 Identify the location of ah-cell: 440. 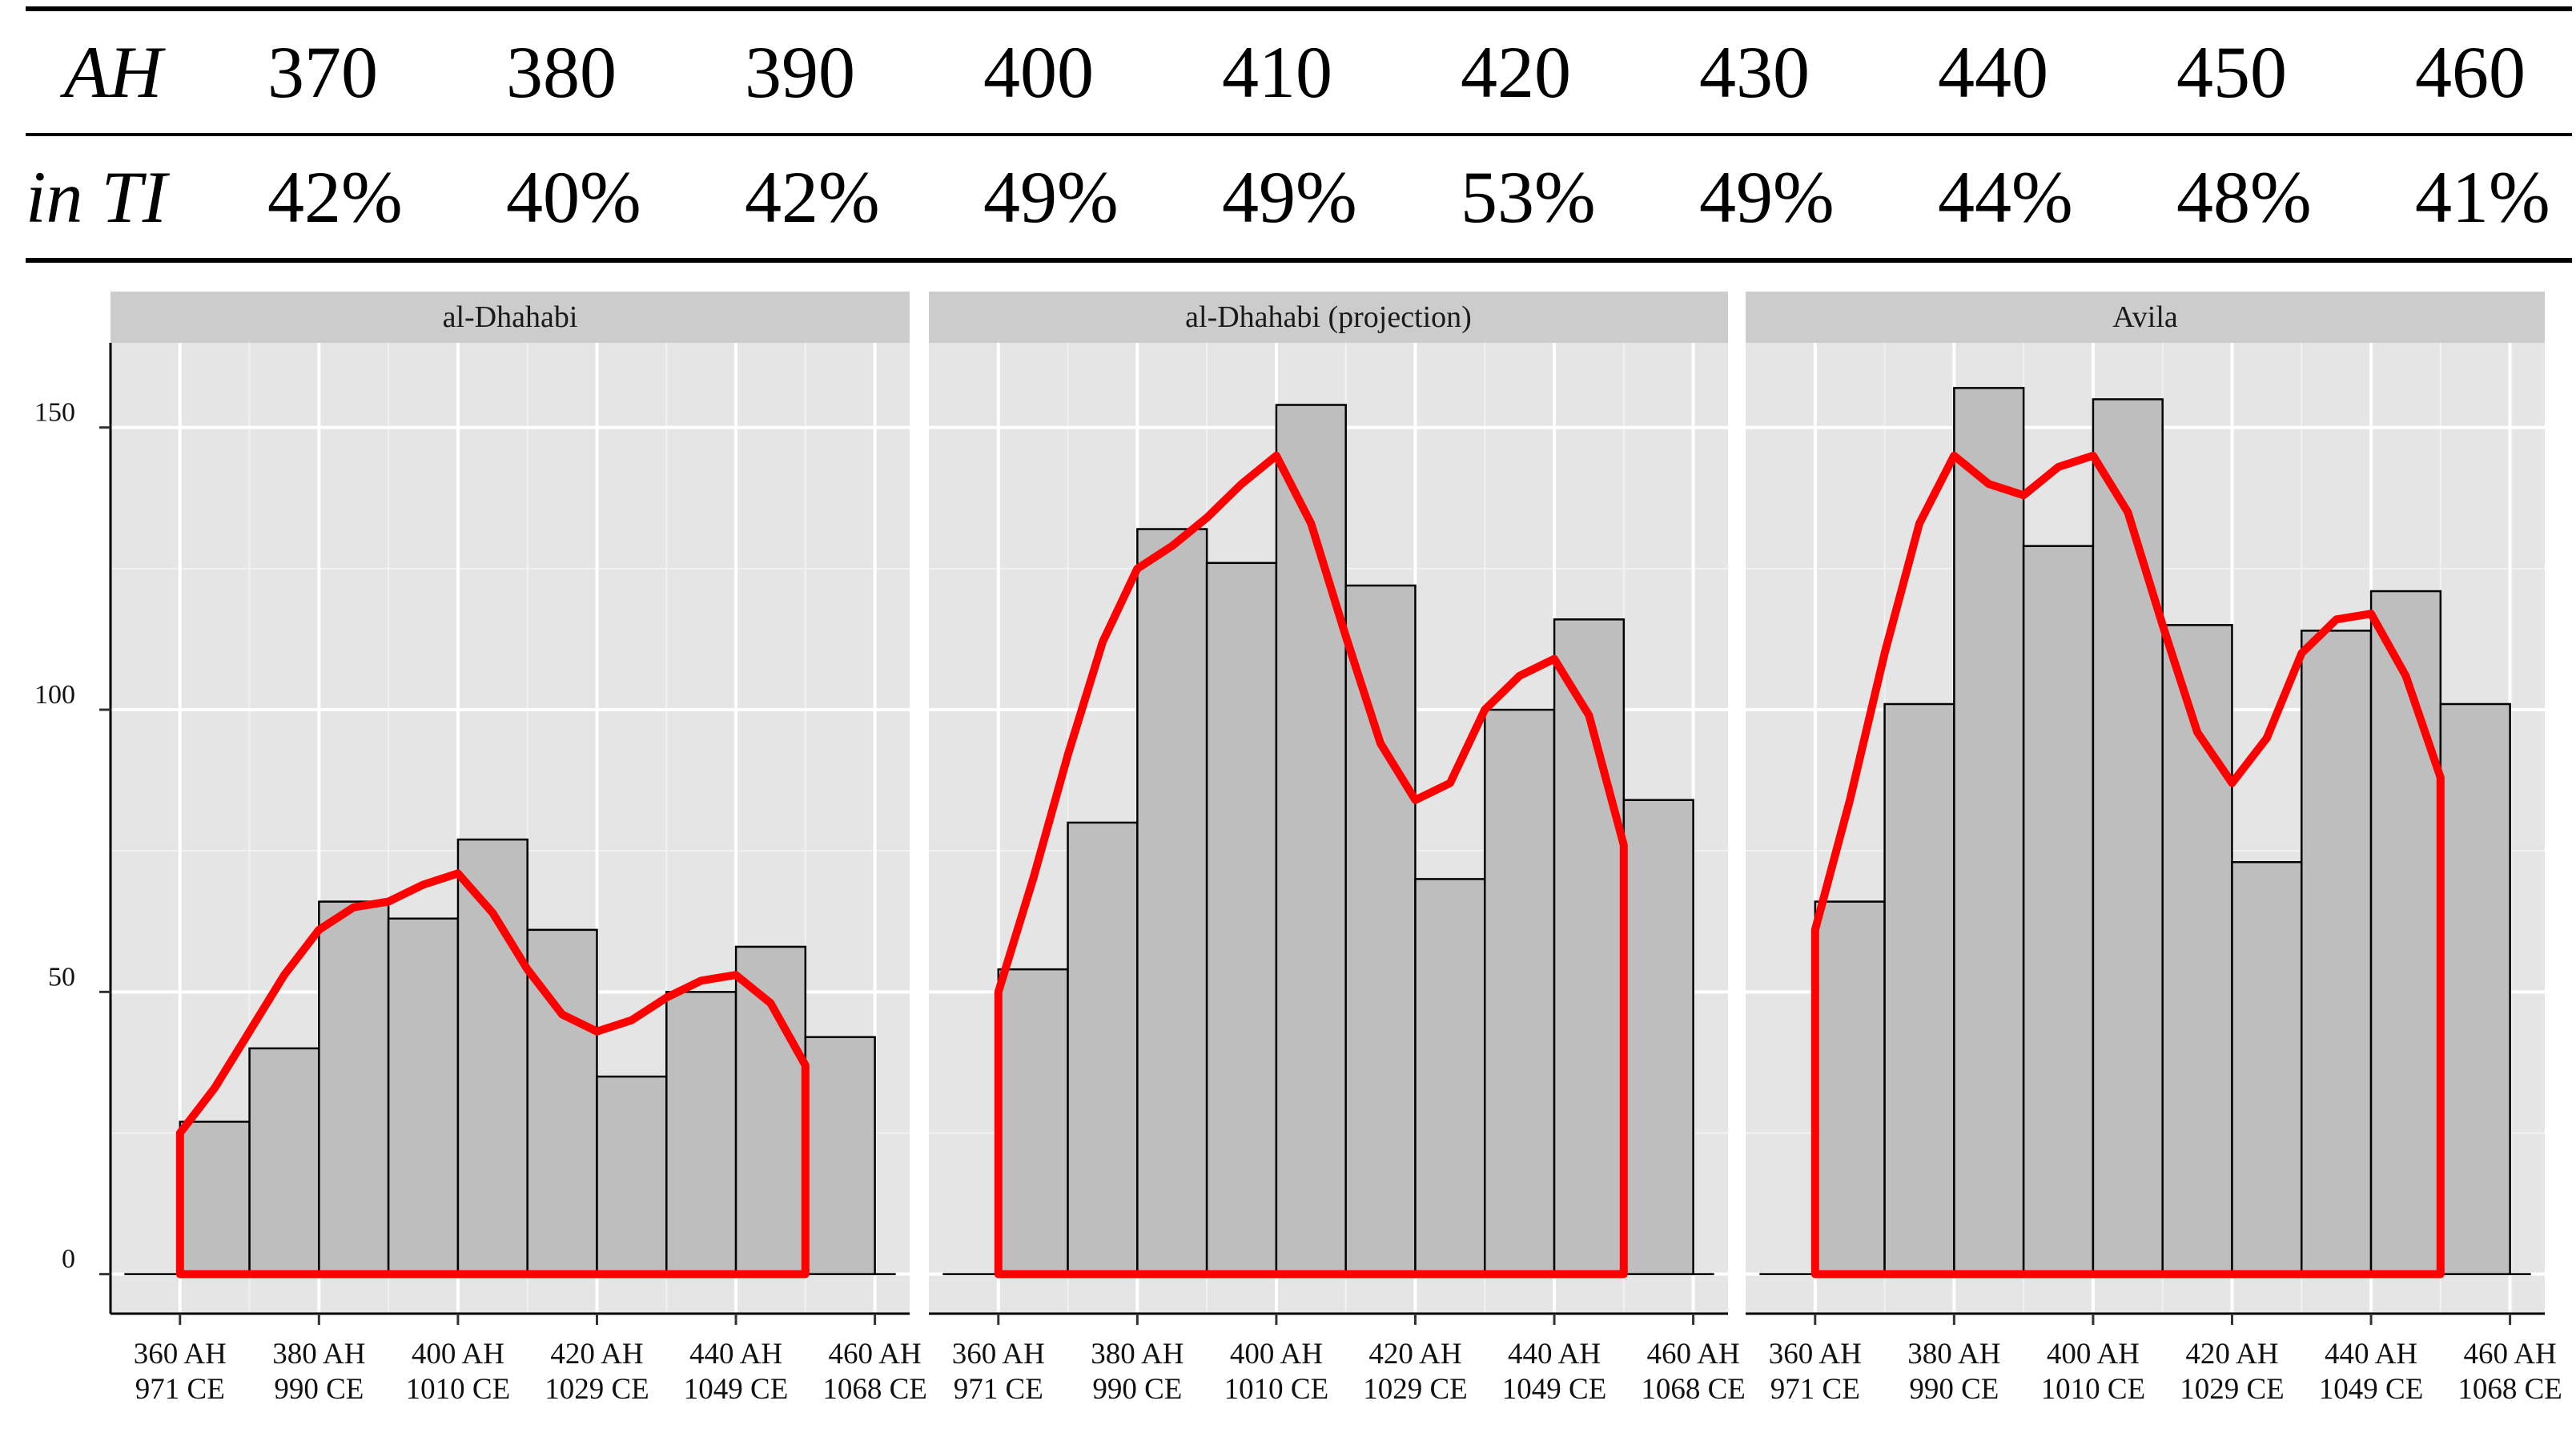
(1993, 72).